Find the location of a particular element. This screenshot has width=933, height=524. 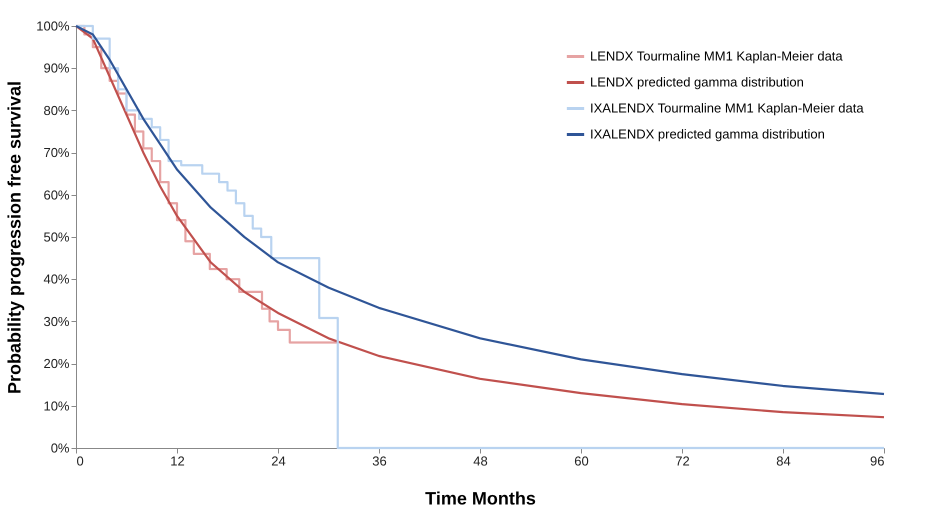

x-tick-label: 12 is located at coordinates (177, 461).